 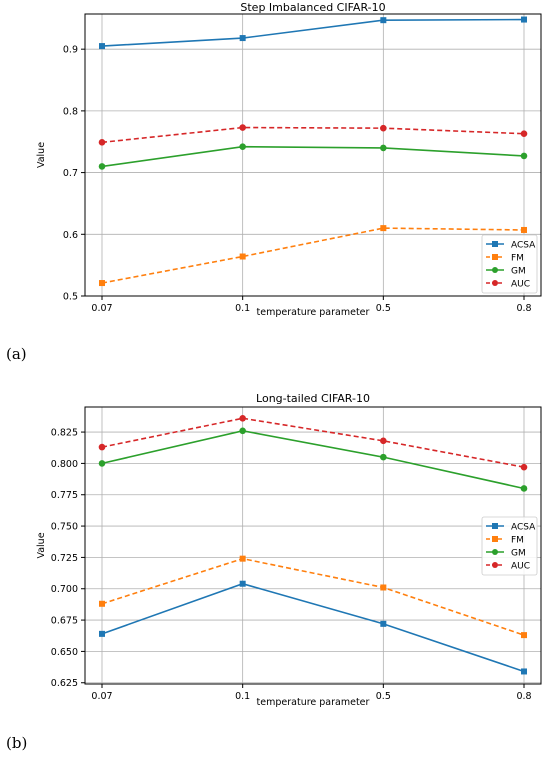 What do you see at coordinates (64, 495) in the screenshot?
I see `y-tick-label: 0.775` at bounding box center [64, 495].